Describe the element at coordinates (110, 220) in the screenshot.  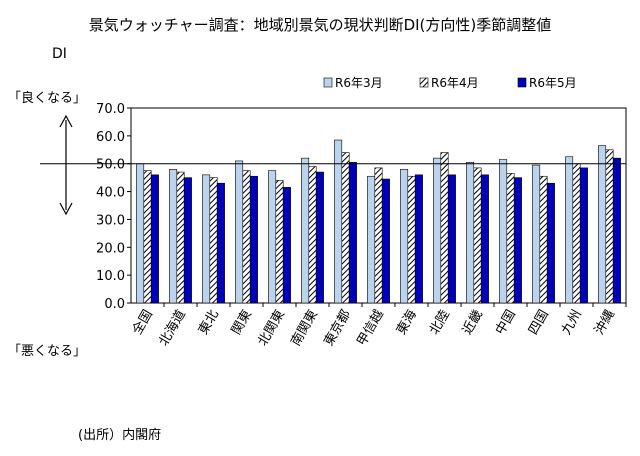
I see `y-tick-label: 30.0` at that location.